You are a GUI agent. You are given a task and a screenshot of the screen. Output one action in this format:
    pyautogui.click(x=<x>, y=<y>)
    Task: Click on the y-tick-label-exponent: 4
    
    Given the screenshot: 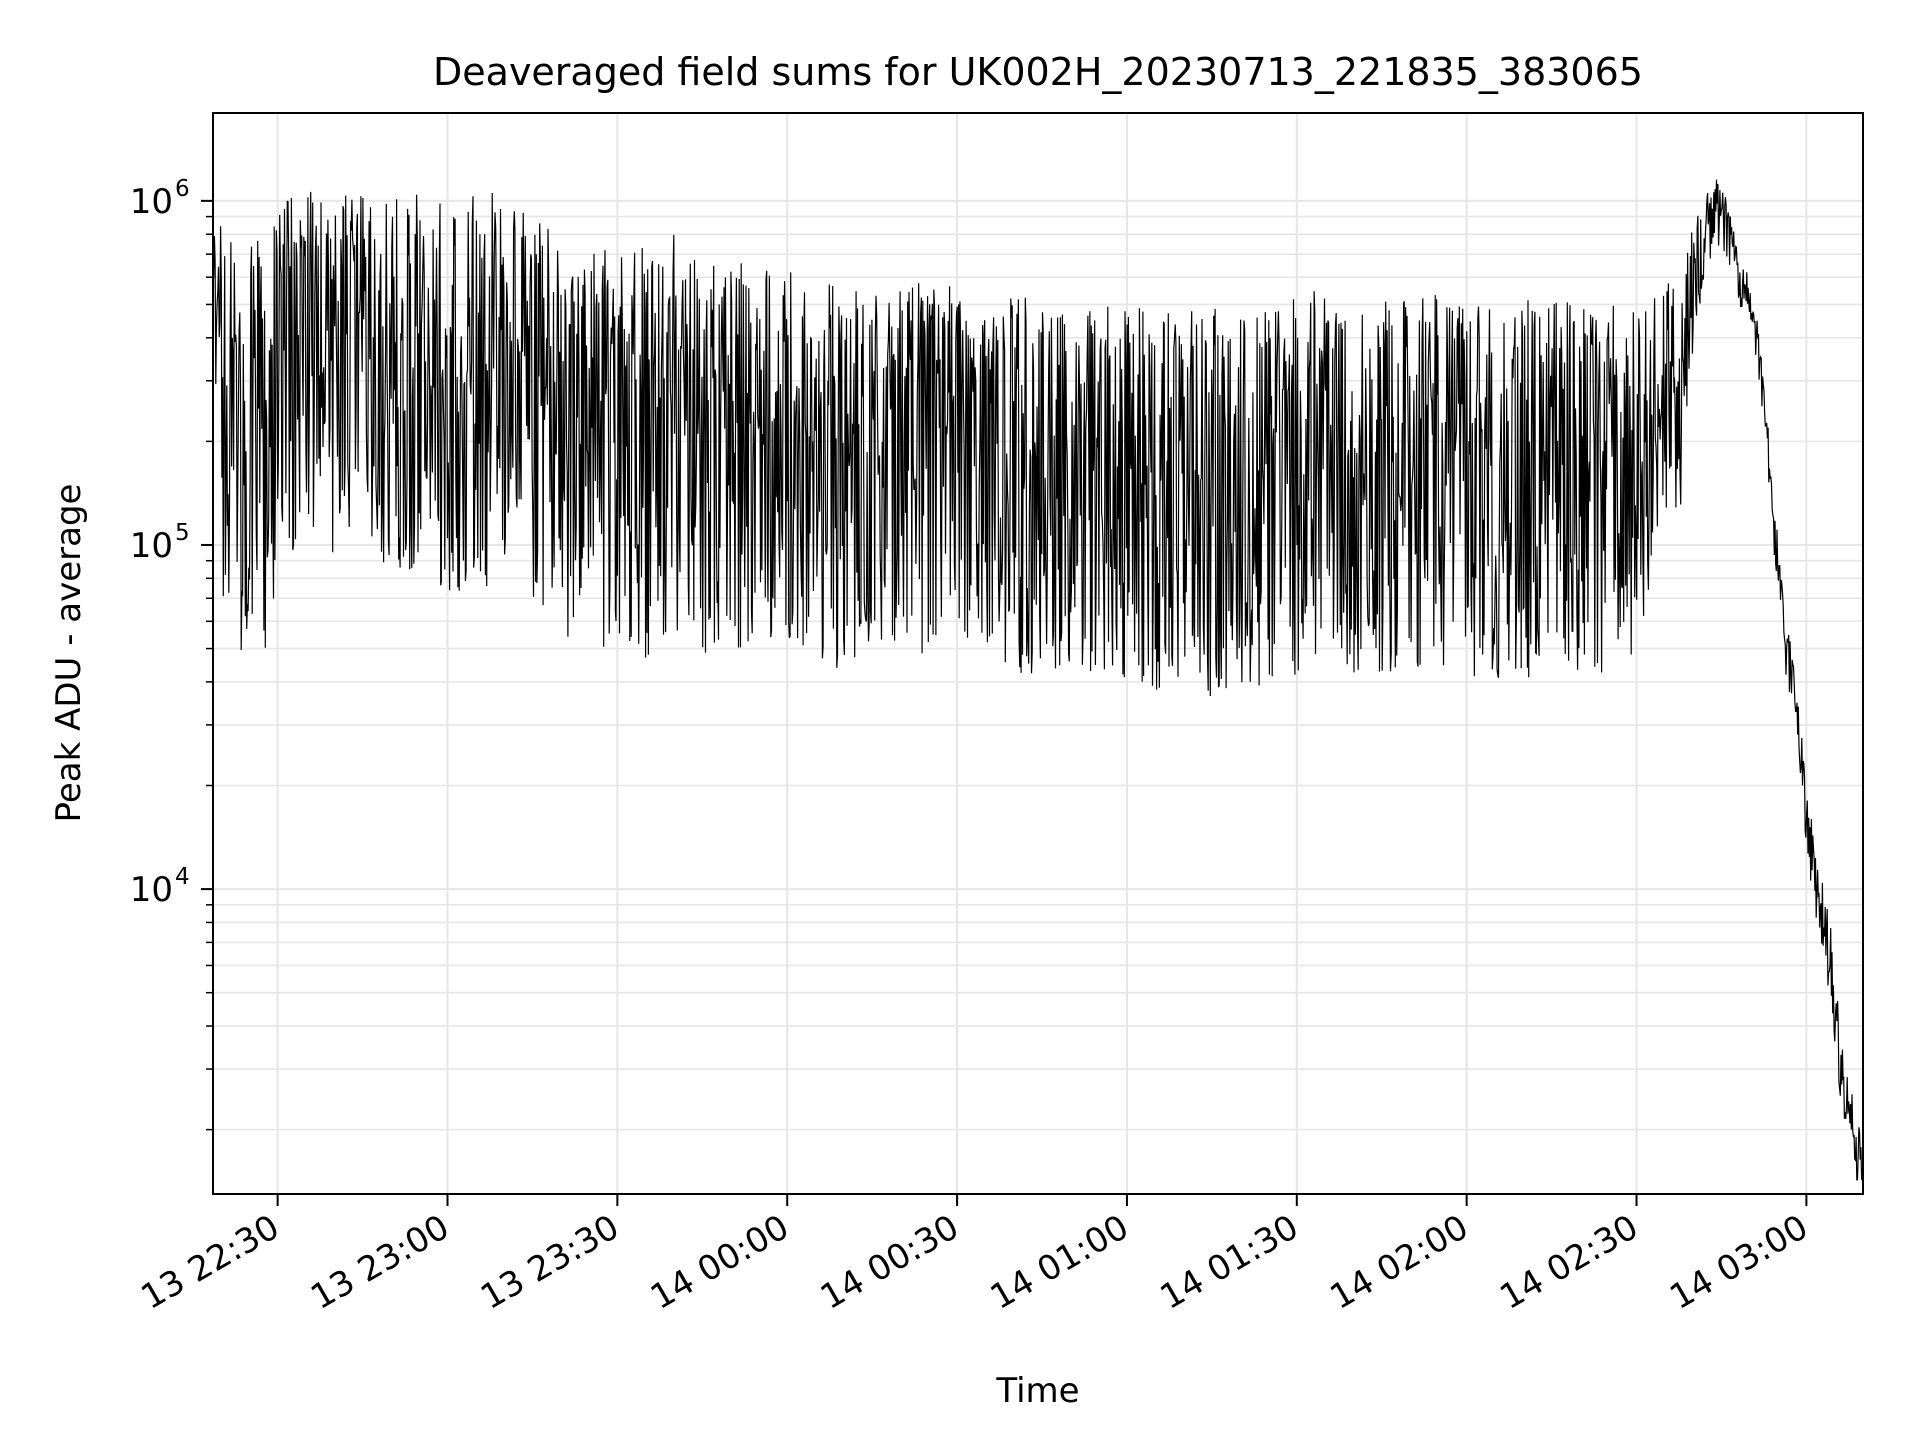 What is the action you would take?
    pyautogui.click(x=182, y=877)
    